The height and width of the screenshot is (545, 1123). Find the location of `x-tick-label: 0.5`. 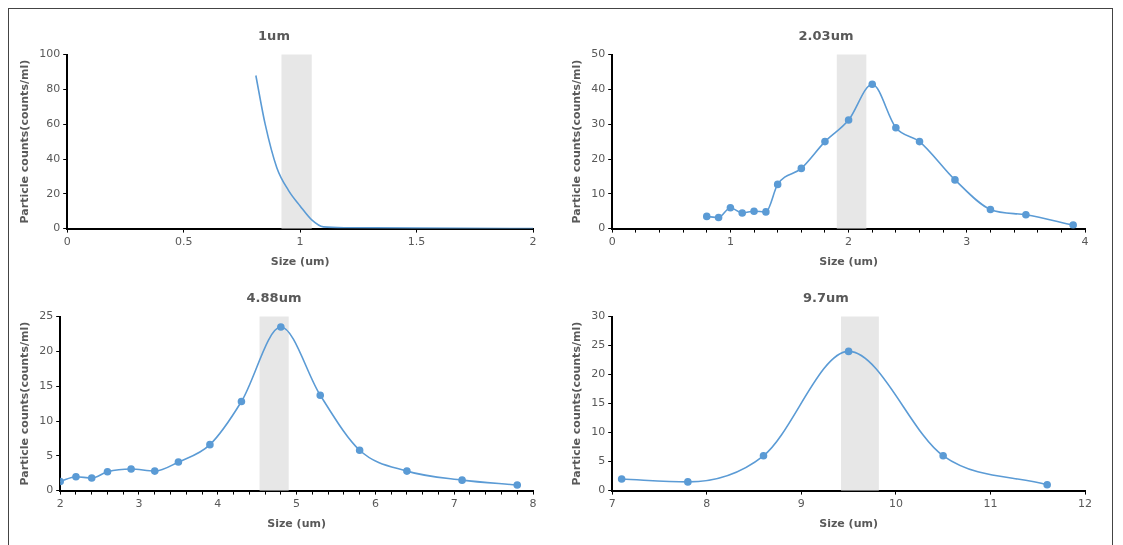

x-tick-label: 0.5 is located at coordinates (183, 242).